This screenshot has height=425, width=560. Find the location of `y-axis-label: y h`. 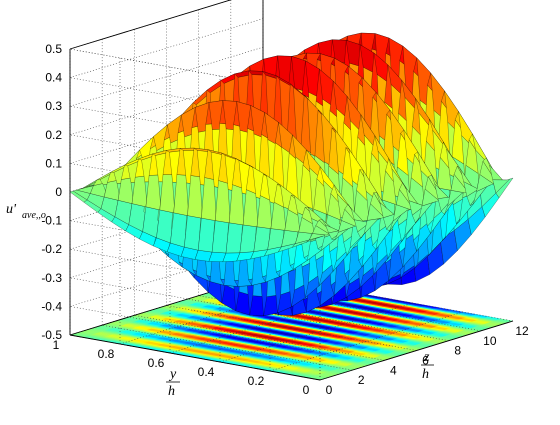

y-axis-label: y h is located at coordinates (173, 383).